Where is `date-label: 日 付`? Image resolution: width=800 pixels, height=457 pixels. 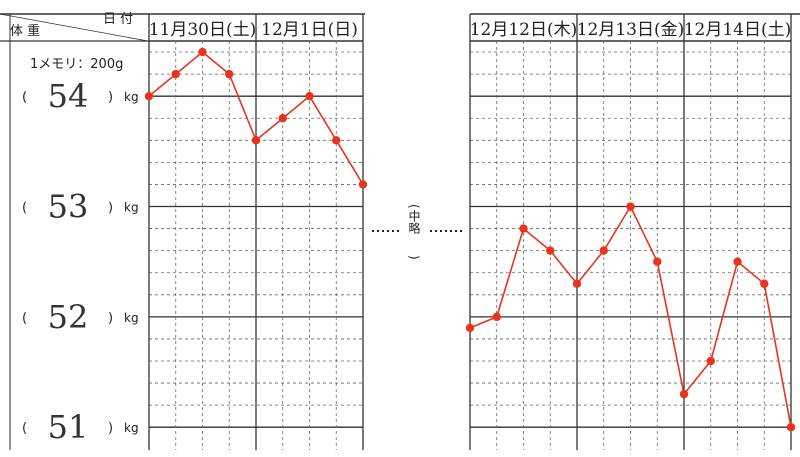 date-label: 日 付 is located at coordinates (118, 19).